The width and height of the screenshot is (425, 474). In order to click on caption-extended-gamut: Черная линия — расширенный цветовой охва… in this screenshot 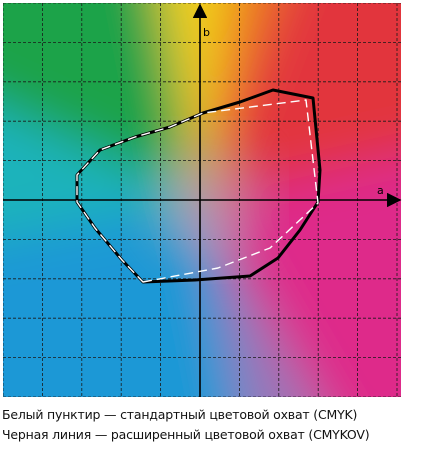, I will do `click(186, 434)`.